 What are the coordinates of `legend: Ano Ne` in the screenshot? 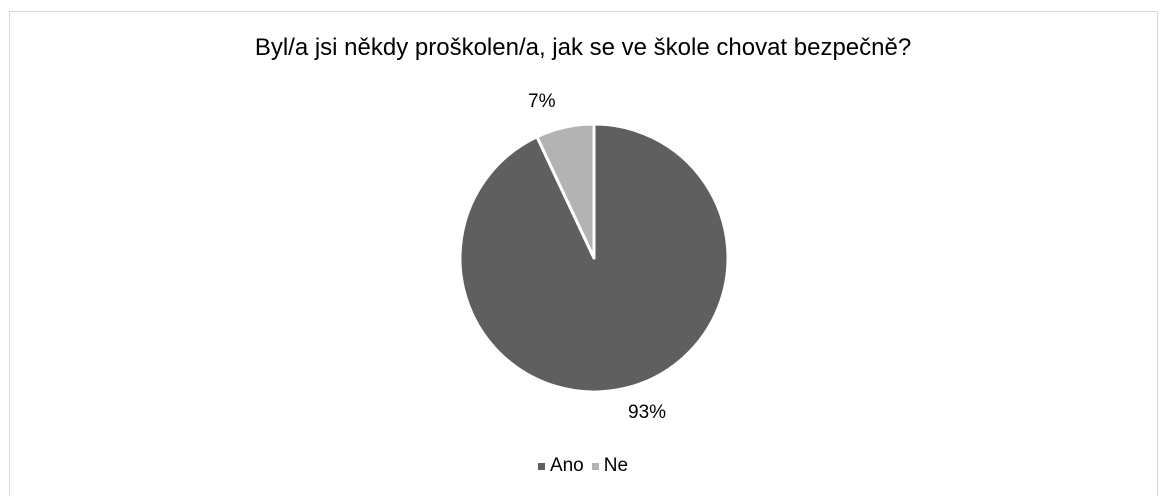 It's located at (583, 466).